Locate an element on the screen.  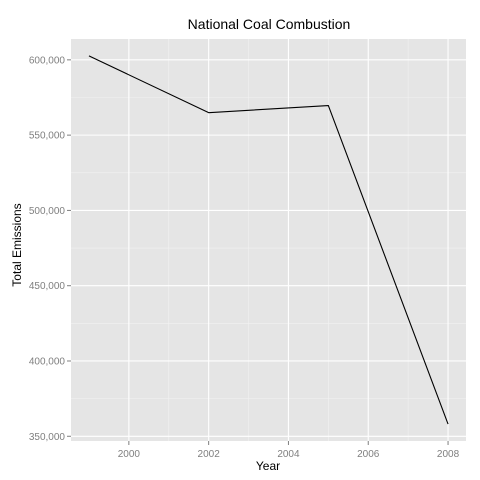
x-tick-label: 2008 is located at coordinates (448, 454).